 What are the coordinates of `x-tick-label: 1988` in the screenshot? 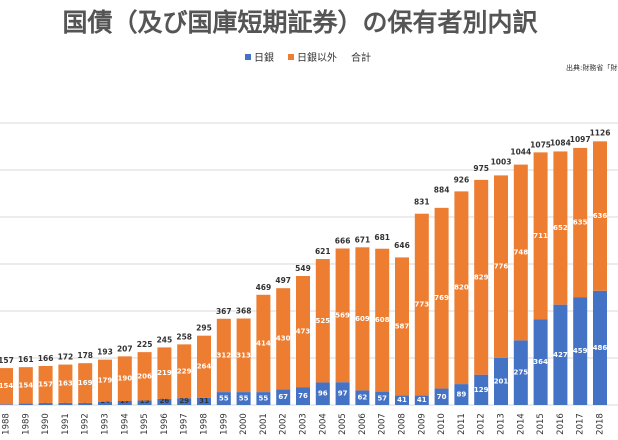 It's located at (7, 424).